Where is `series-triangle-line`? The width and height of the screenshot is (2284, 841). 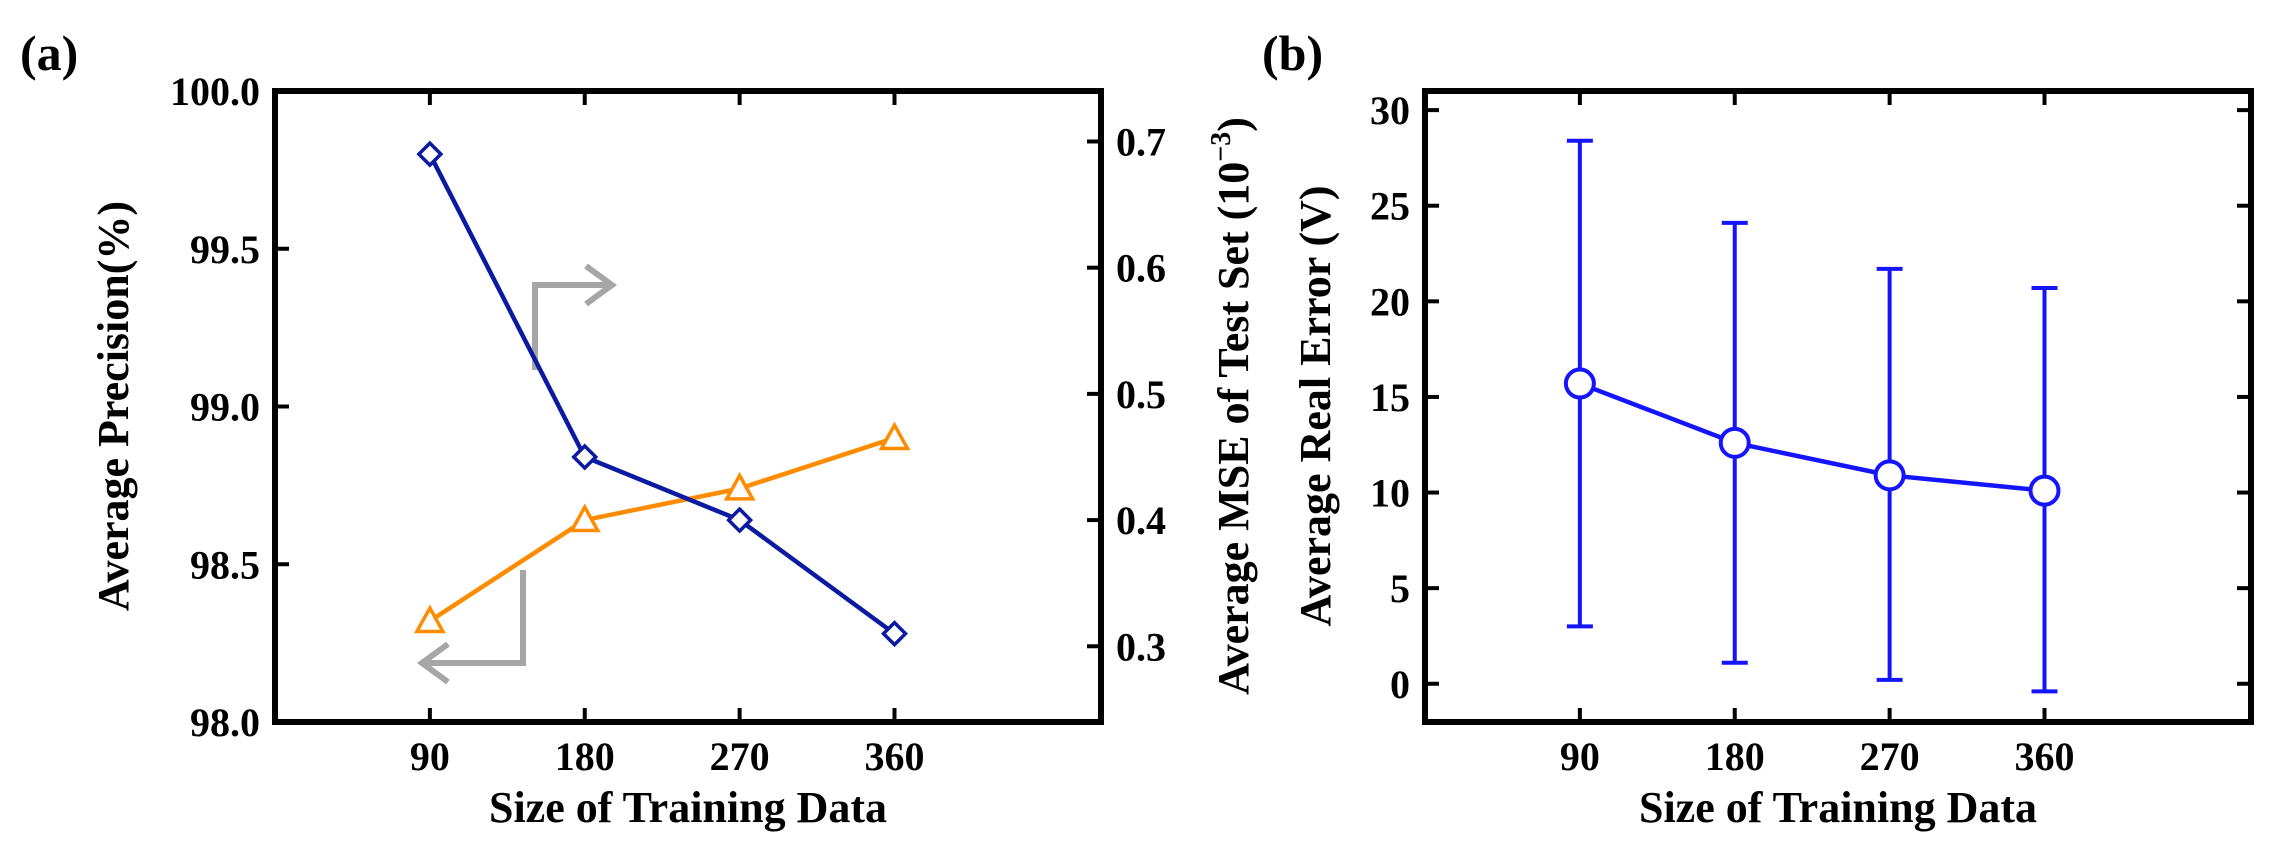 series-triangle-line is located at coordinates (662, 529).